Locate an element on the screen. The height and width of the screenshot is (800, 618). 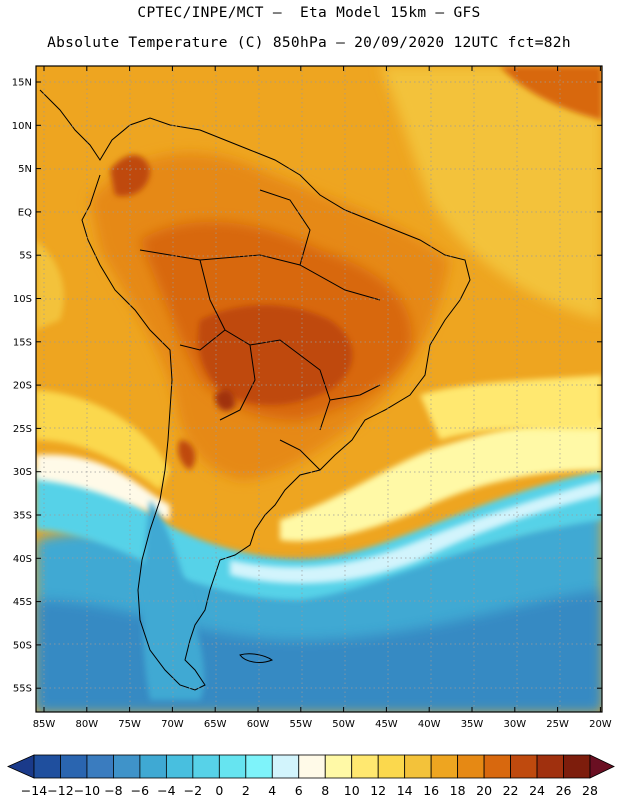
lat-tick-label: 50S is located at coordinates (22, 645).